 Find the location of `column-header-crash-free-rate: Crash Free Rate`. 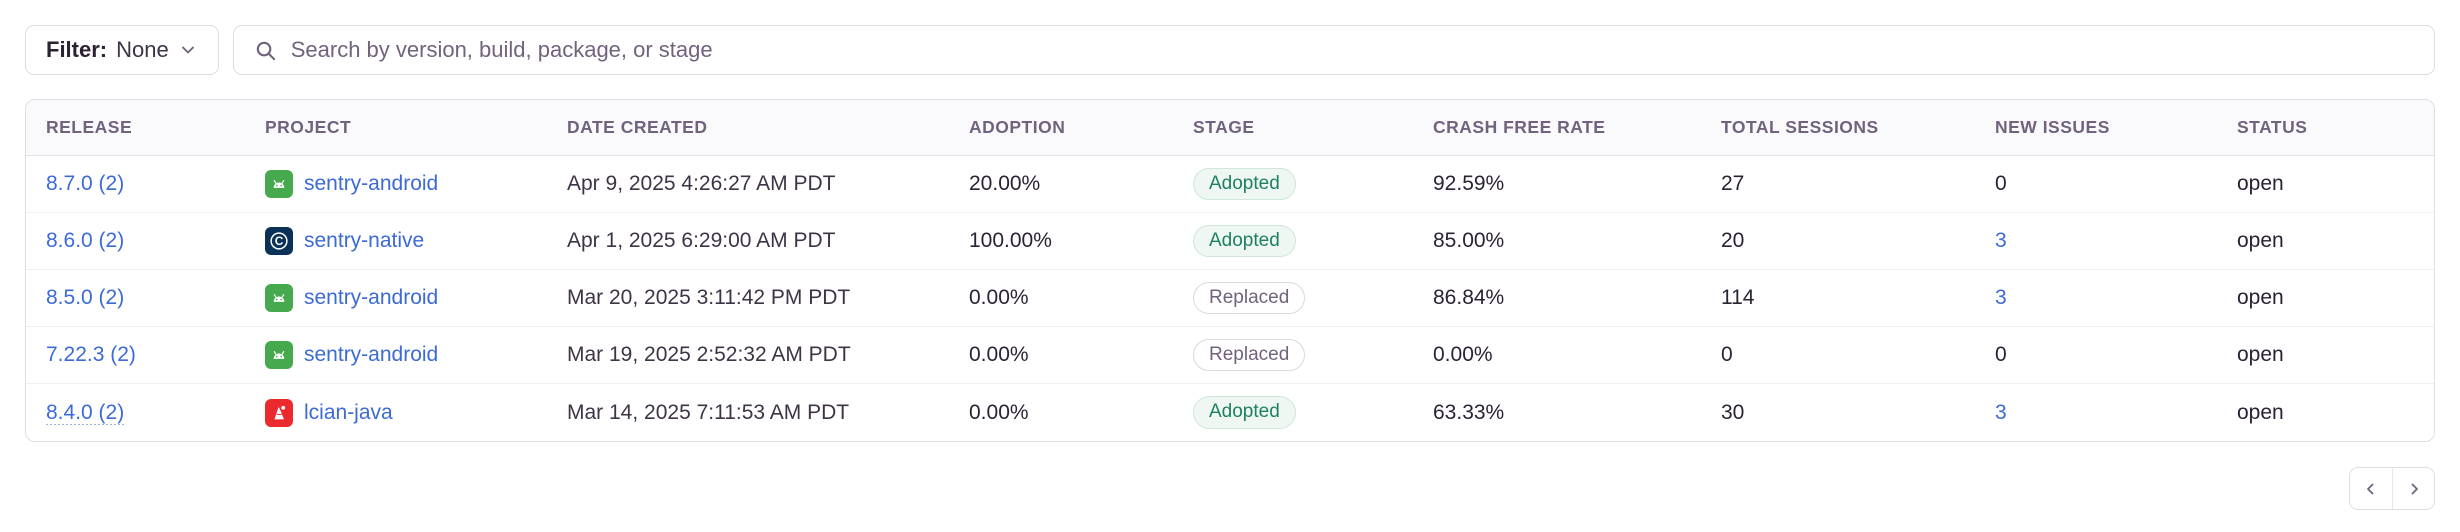

column-header-crash-free-rate: Crash Free Rate is located at coordinates (1519, 127).